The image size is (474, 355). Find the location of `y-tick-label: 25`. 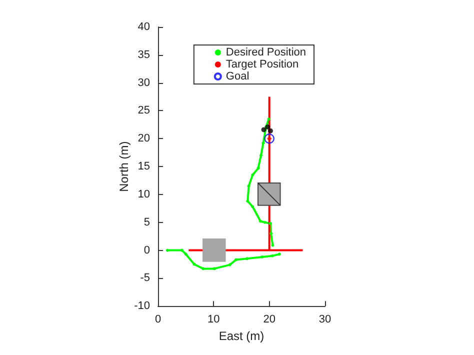

y-tick-label: 25 is located at coordinates (144, 110).